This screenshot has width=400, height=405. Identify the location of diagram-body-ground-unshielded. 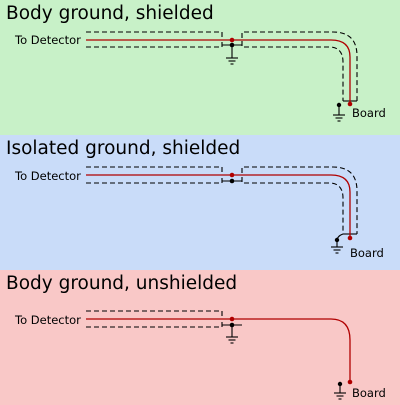
(219, 355).